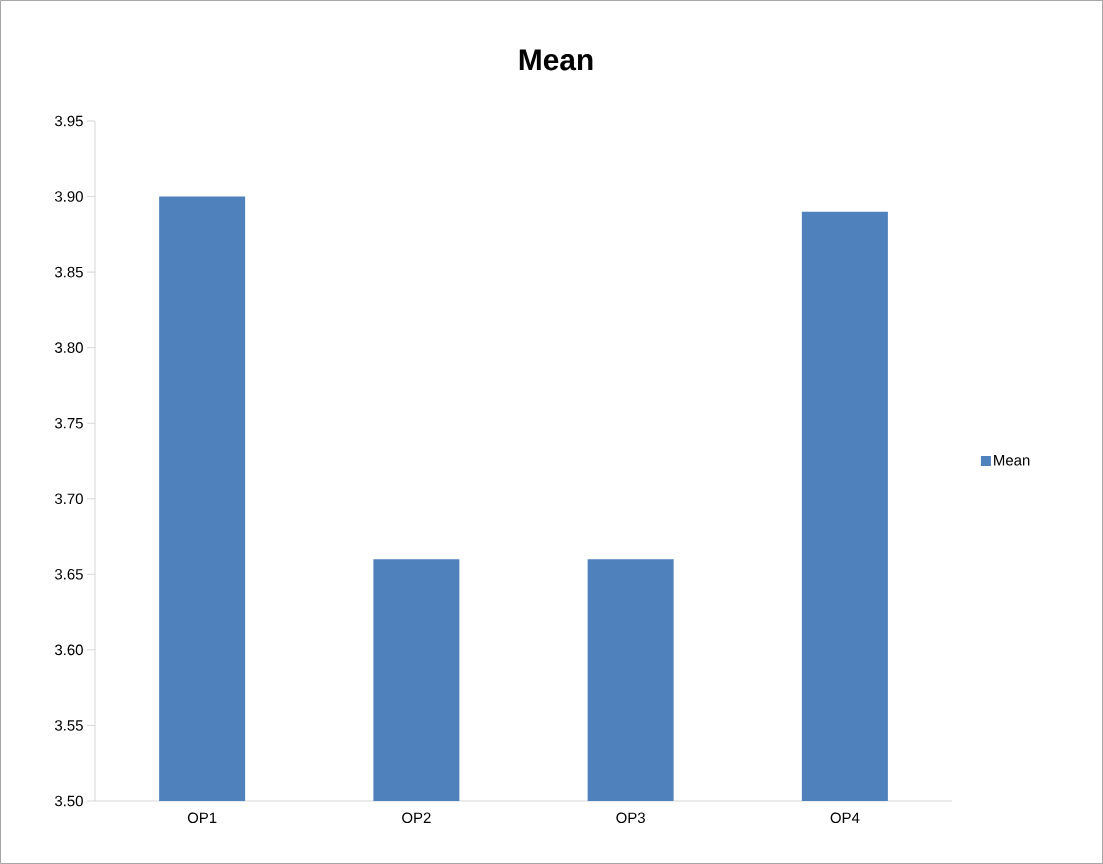 The height and width of the screenshot is (864, 1103). I want to click on y-tick-label: 3.60, so click(68, 650).